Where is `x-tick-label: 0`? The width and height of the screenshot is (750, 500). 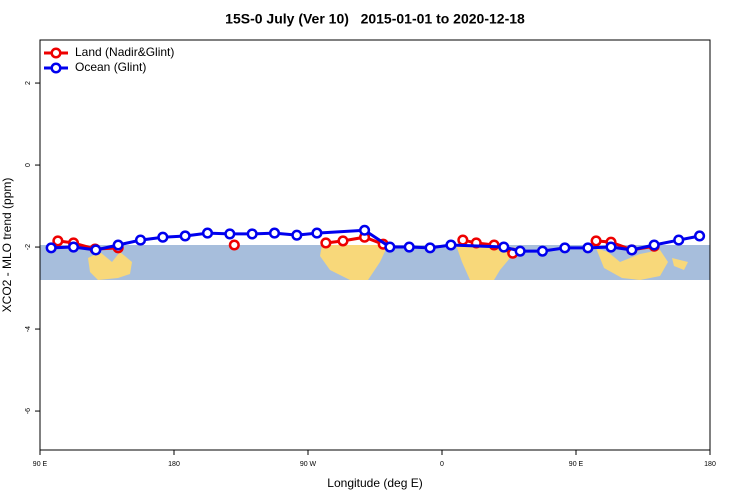
x-tick-label: 0 is located at coordinates (442, 464).